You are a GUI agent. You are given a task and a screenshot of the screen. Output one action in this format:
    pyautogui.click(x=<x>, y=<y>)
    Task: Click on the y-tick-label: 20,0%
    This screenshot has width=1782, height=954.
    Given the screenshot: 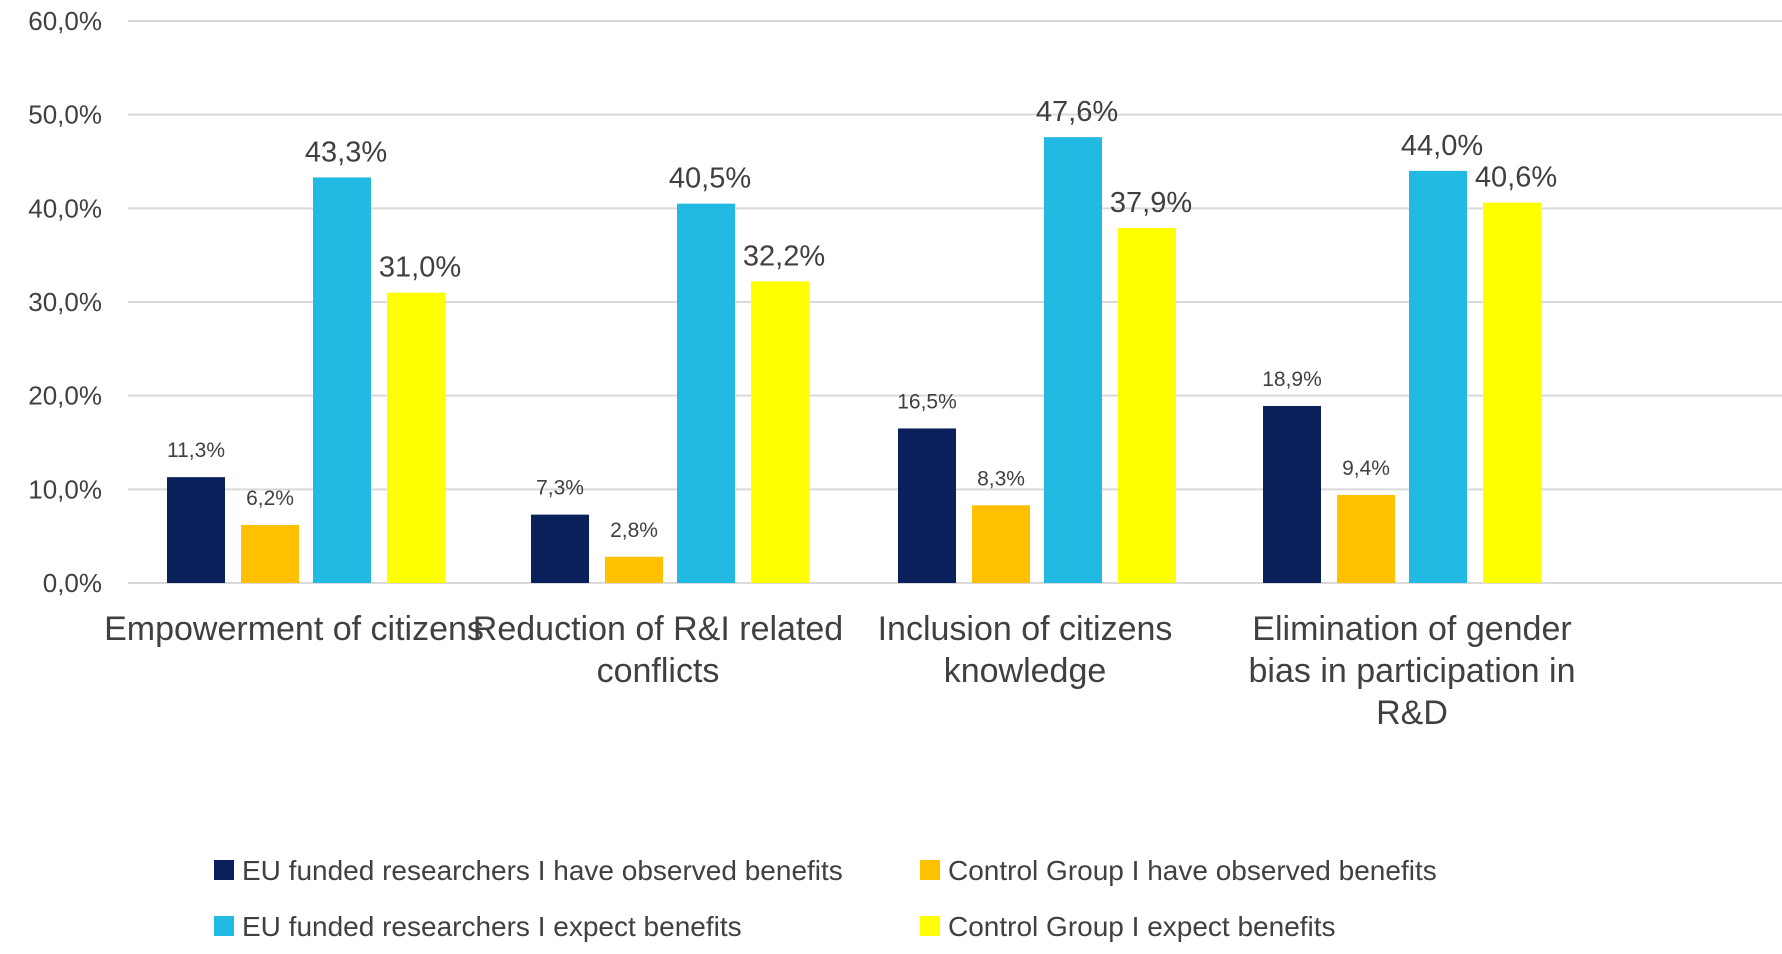 What is the action you would take?
    pyautogui.click(x=65, y=396)
    